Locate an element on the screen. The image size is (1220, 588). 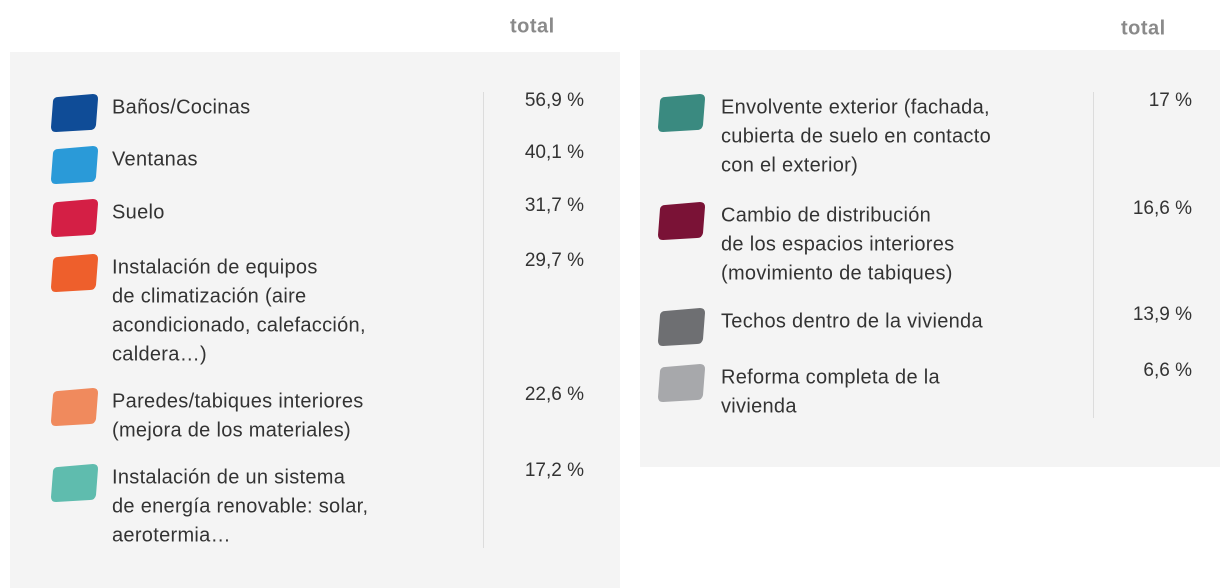
row-label: Reforma completa de la is located at coordinates (830, 377).